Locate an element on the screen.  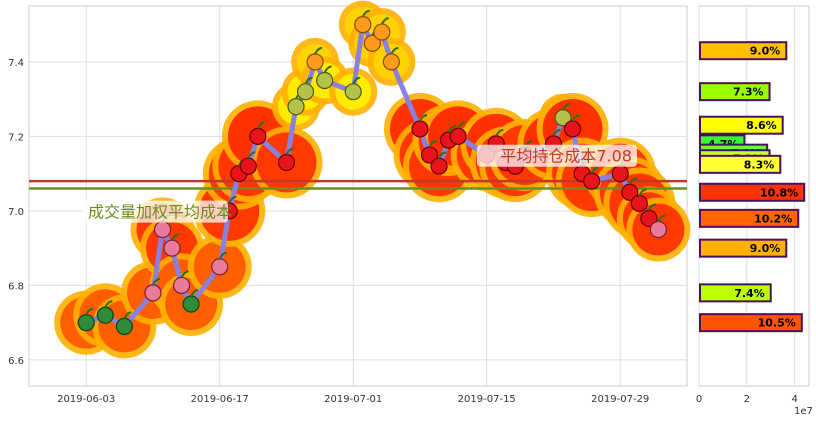
volume-bar-label: 10.2% is located at coordinates (773, 218).